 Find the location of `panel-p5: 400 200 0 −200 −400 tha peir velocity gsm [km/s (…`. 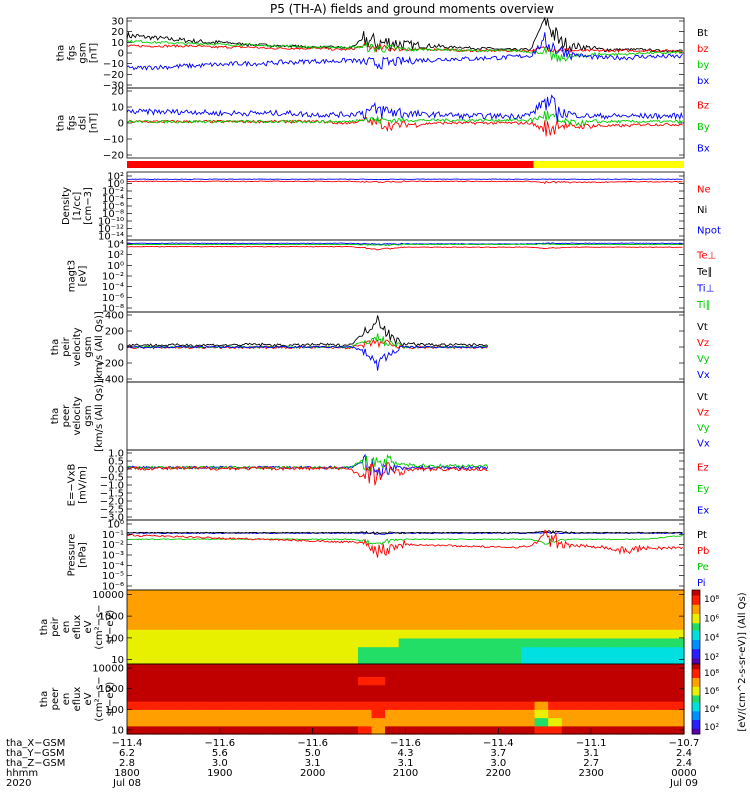

panel-p5: 400 200 0 −200 −400 tha peir velocity gsm [km/s (… is located at coordinates (380, 348).